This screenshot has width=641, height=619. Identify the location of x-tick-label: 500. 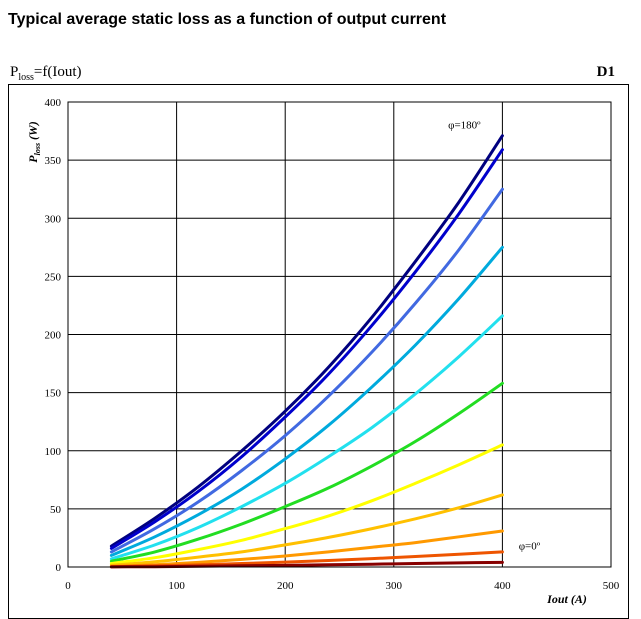
(611, 586).